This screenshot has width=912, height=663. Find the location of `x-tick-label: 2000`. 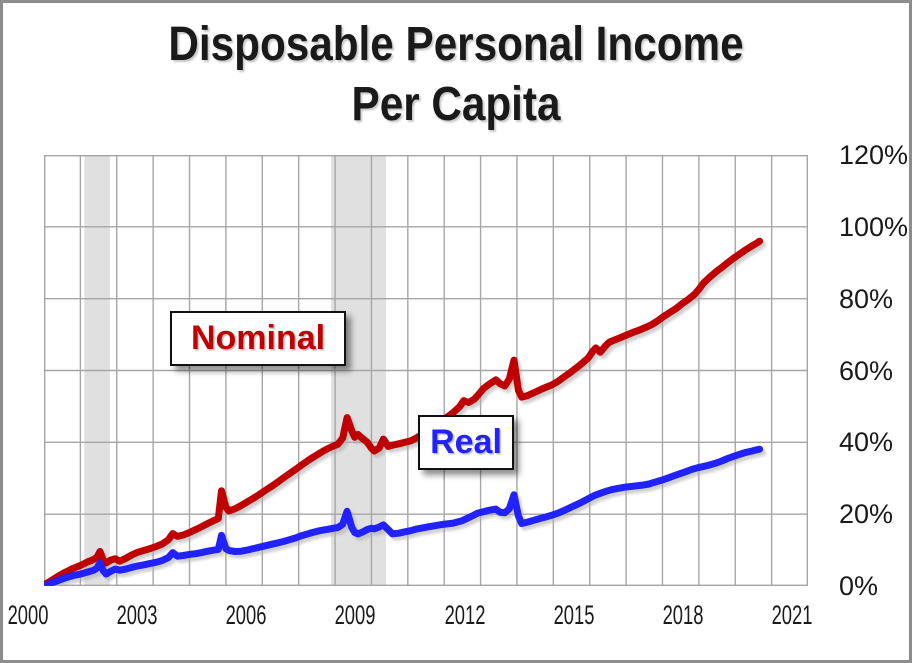

x-tick-label: 2000 is located at coordinates (28, 615).